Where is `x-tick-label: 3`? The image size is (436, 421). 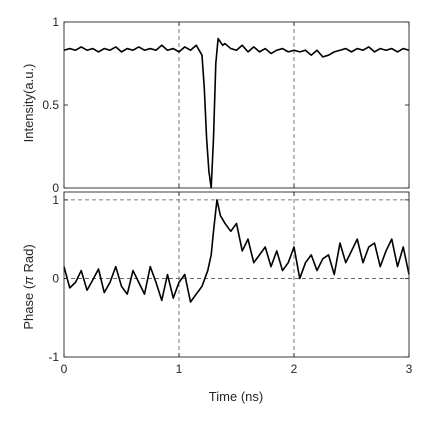 x-tick-label: 3 is located at coordinates (409, 369).